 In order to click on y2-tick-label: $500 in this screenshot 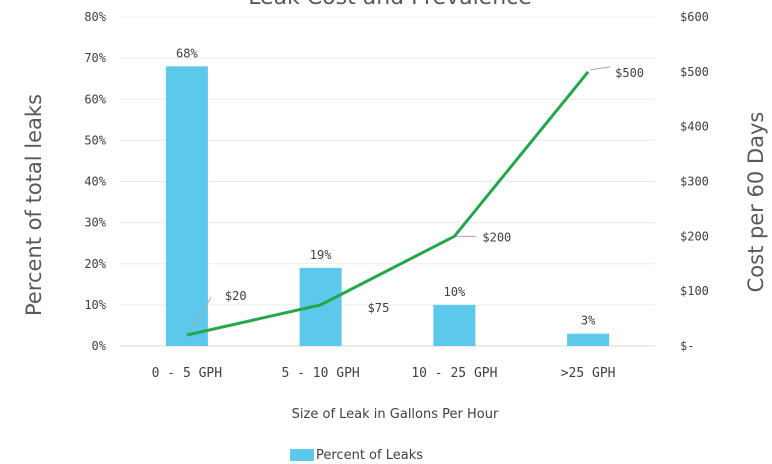, I will do `click(694, 72)`.